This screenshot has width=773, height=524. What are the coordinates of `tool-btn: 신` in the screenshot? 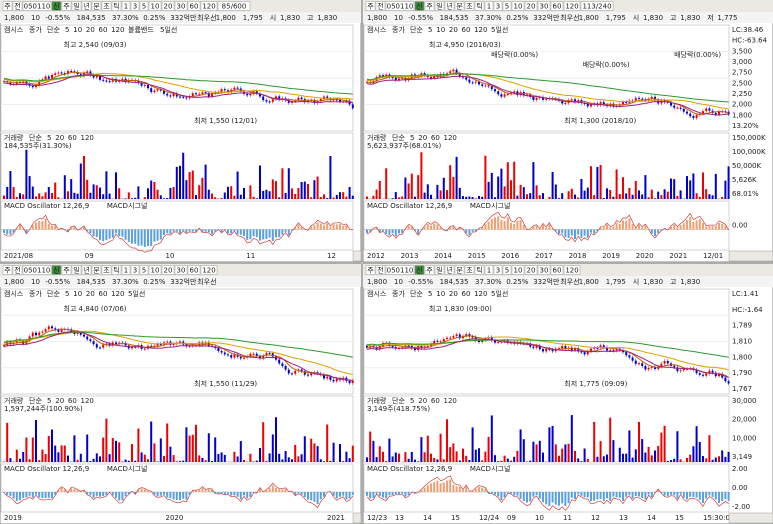 It's located at (419, 270).